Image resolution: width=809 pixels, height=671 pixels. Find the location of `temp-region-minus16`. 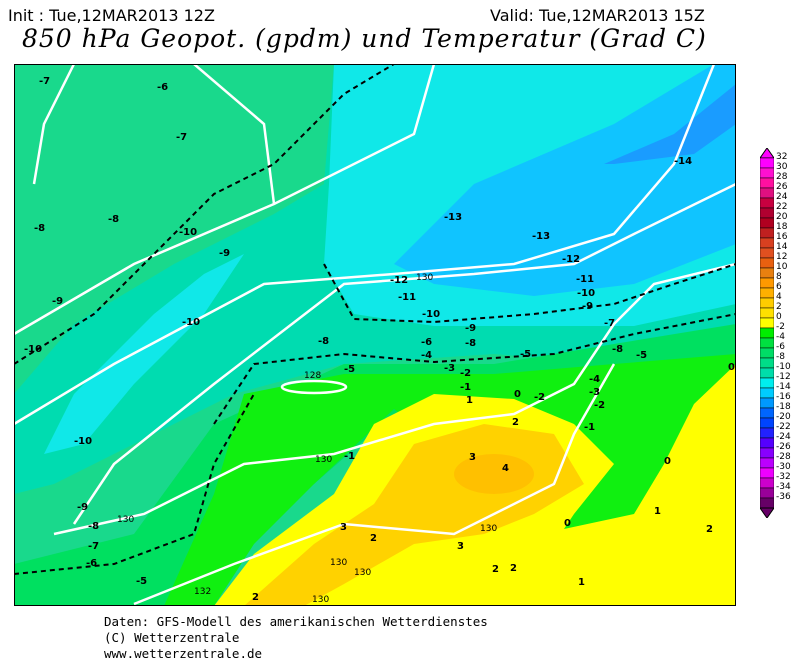

temp-region-minus16 is located at coordinates (670, 124).